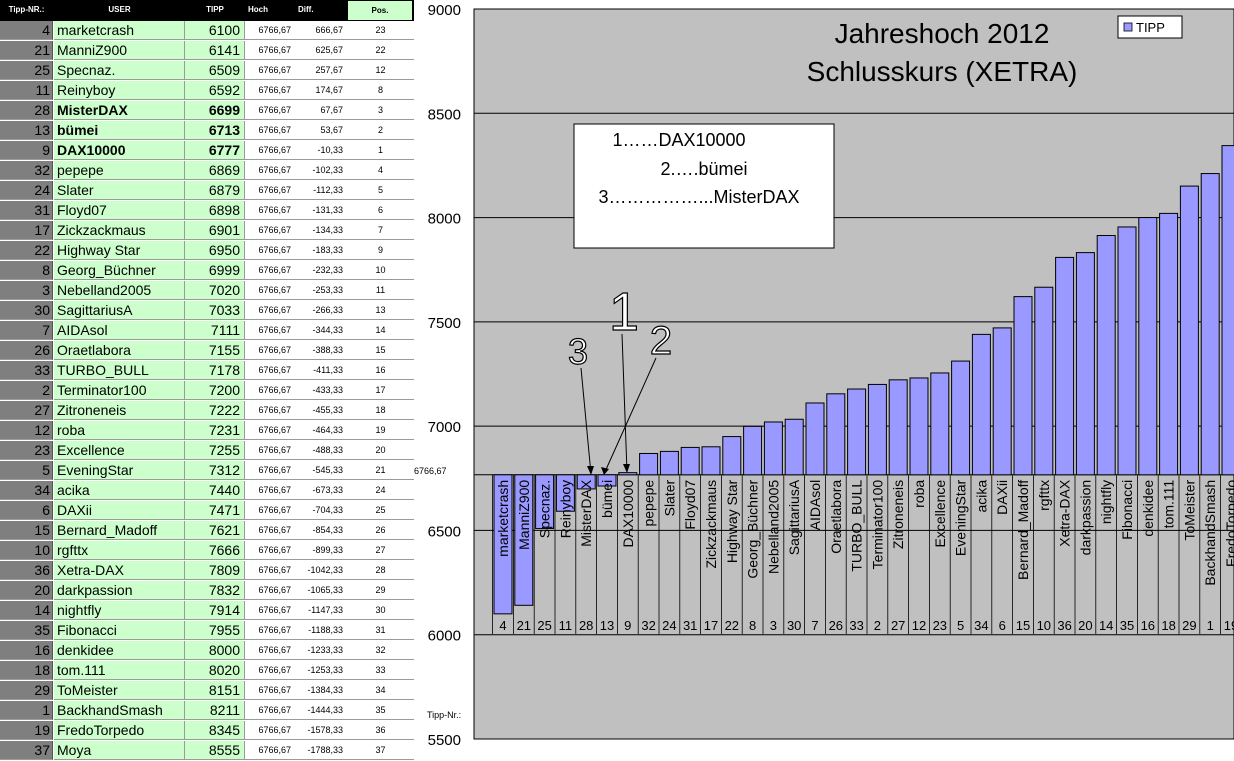  What do you see at coordinates (215, 590) in the screenshot?
I see `tipp-cell: 7832` at bounding box center [215, 590].